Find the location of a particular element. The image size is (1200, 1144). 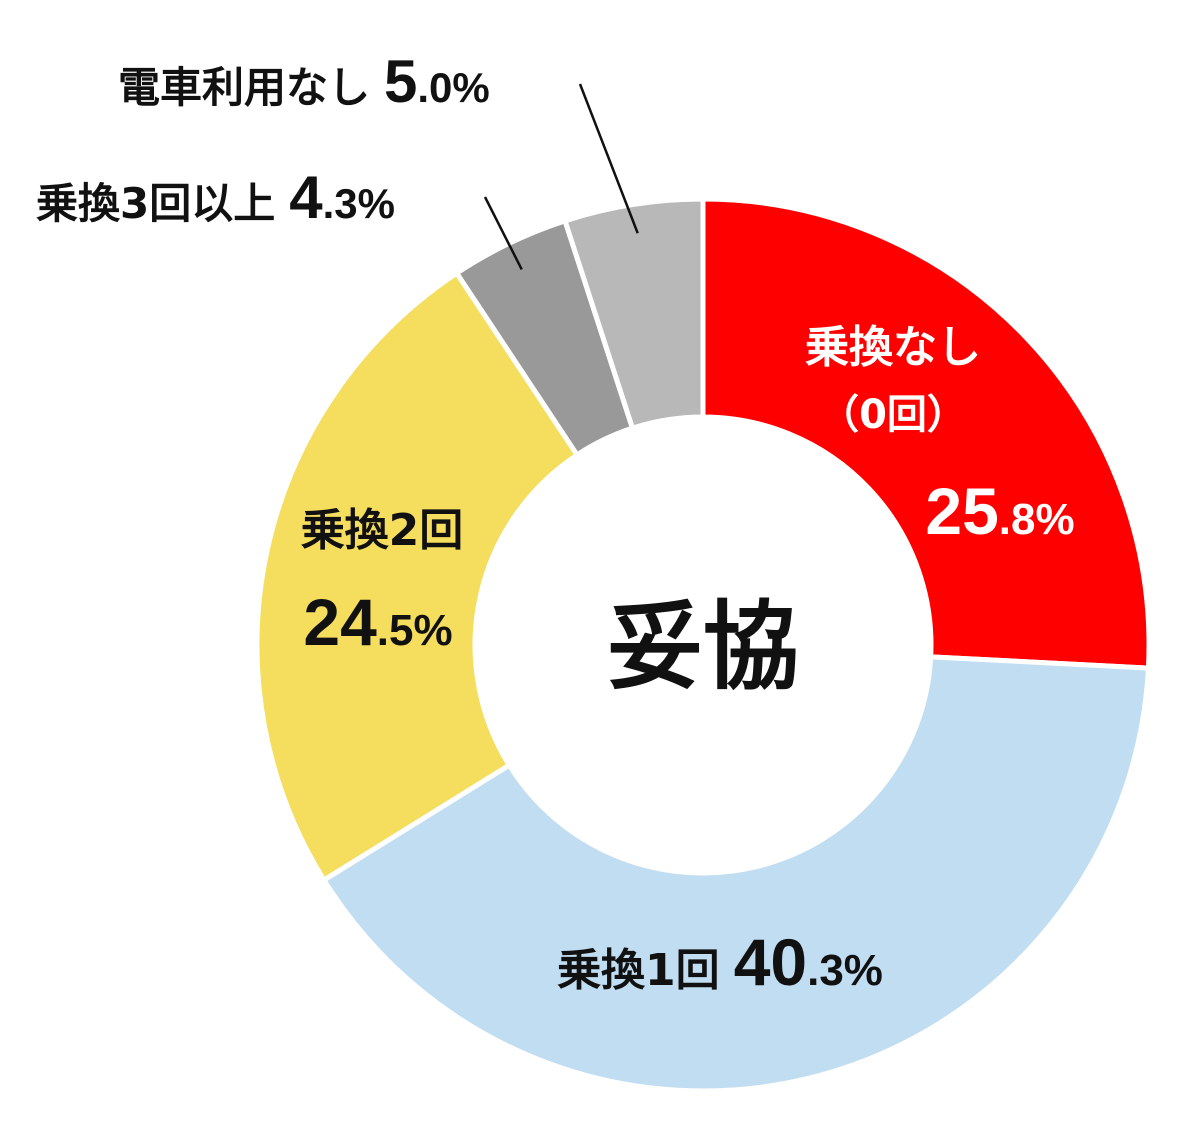

slice-value-no-transfer: 25.8% is located at coordinates (999, 511).